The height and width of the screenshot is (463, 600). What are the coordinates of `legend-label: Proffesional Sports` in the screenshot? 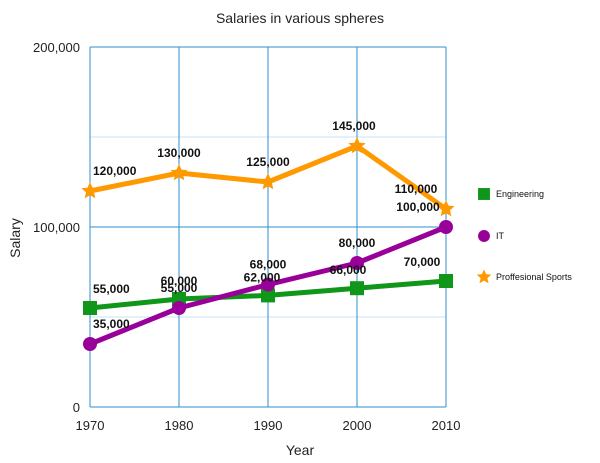 It's located at (534, 277).